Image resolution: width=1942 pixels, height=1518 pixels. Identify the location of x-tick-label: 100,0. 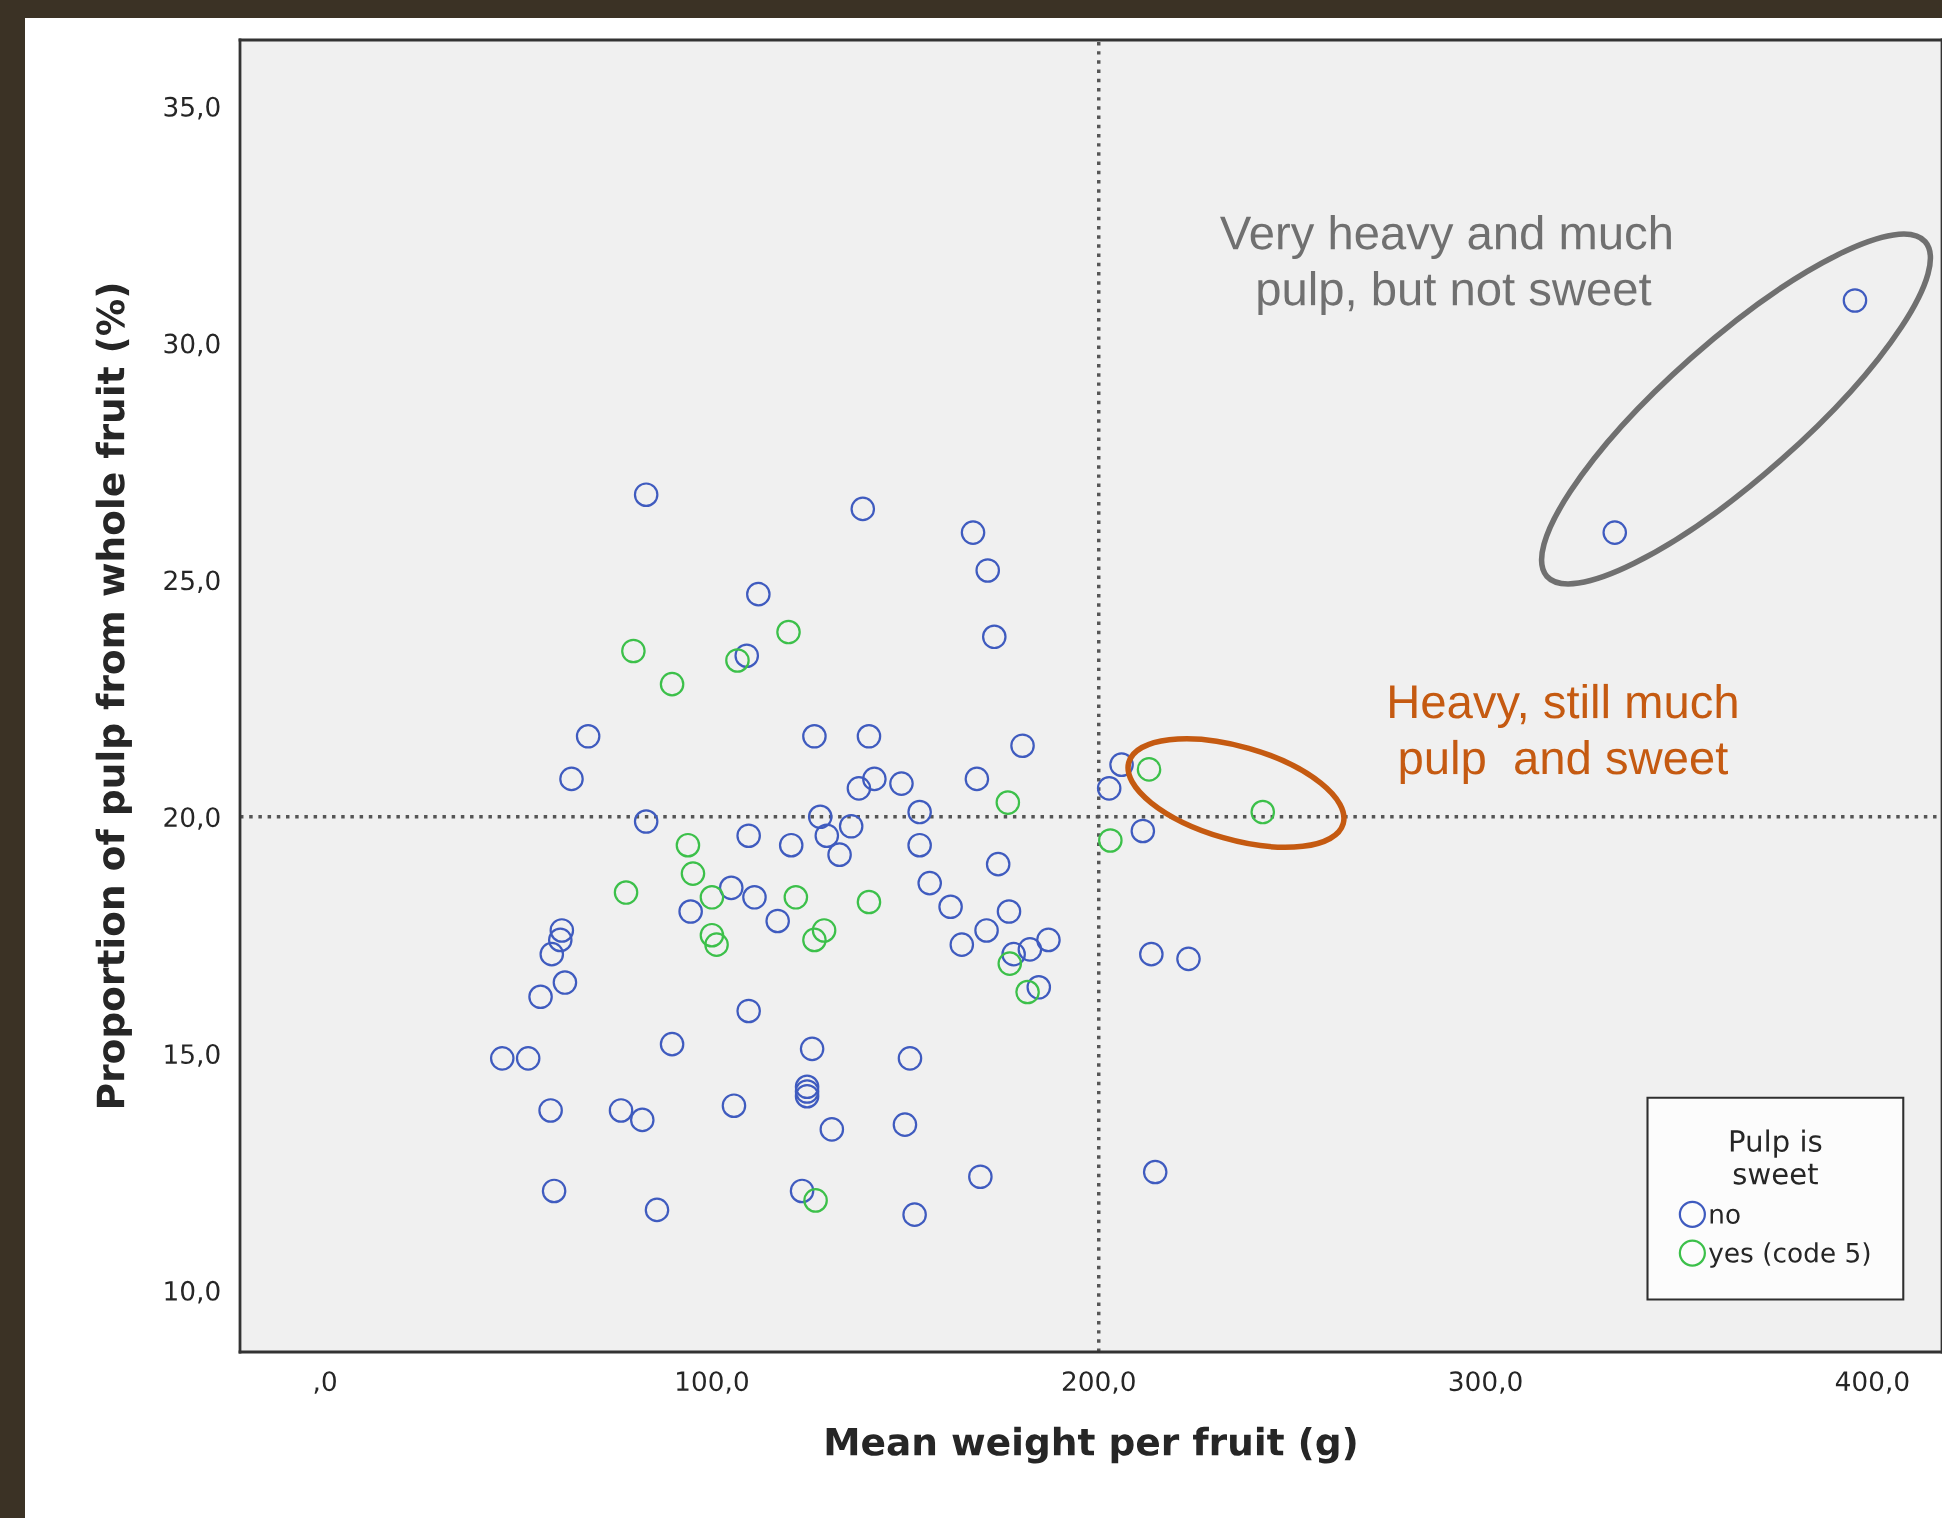
(712, 1382).